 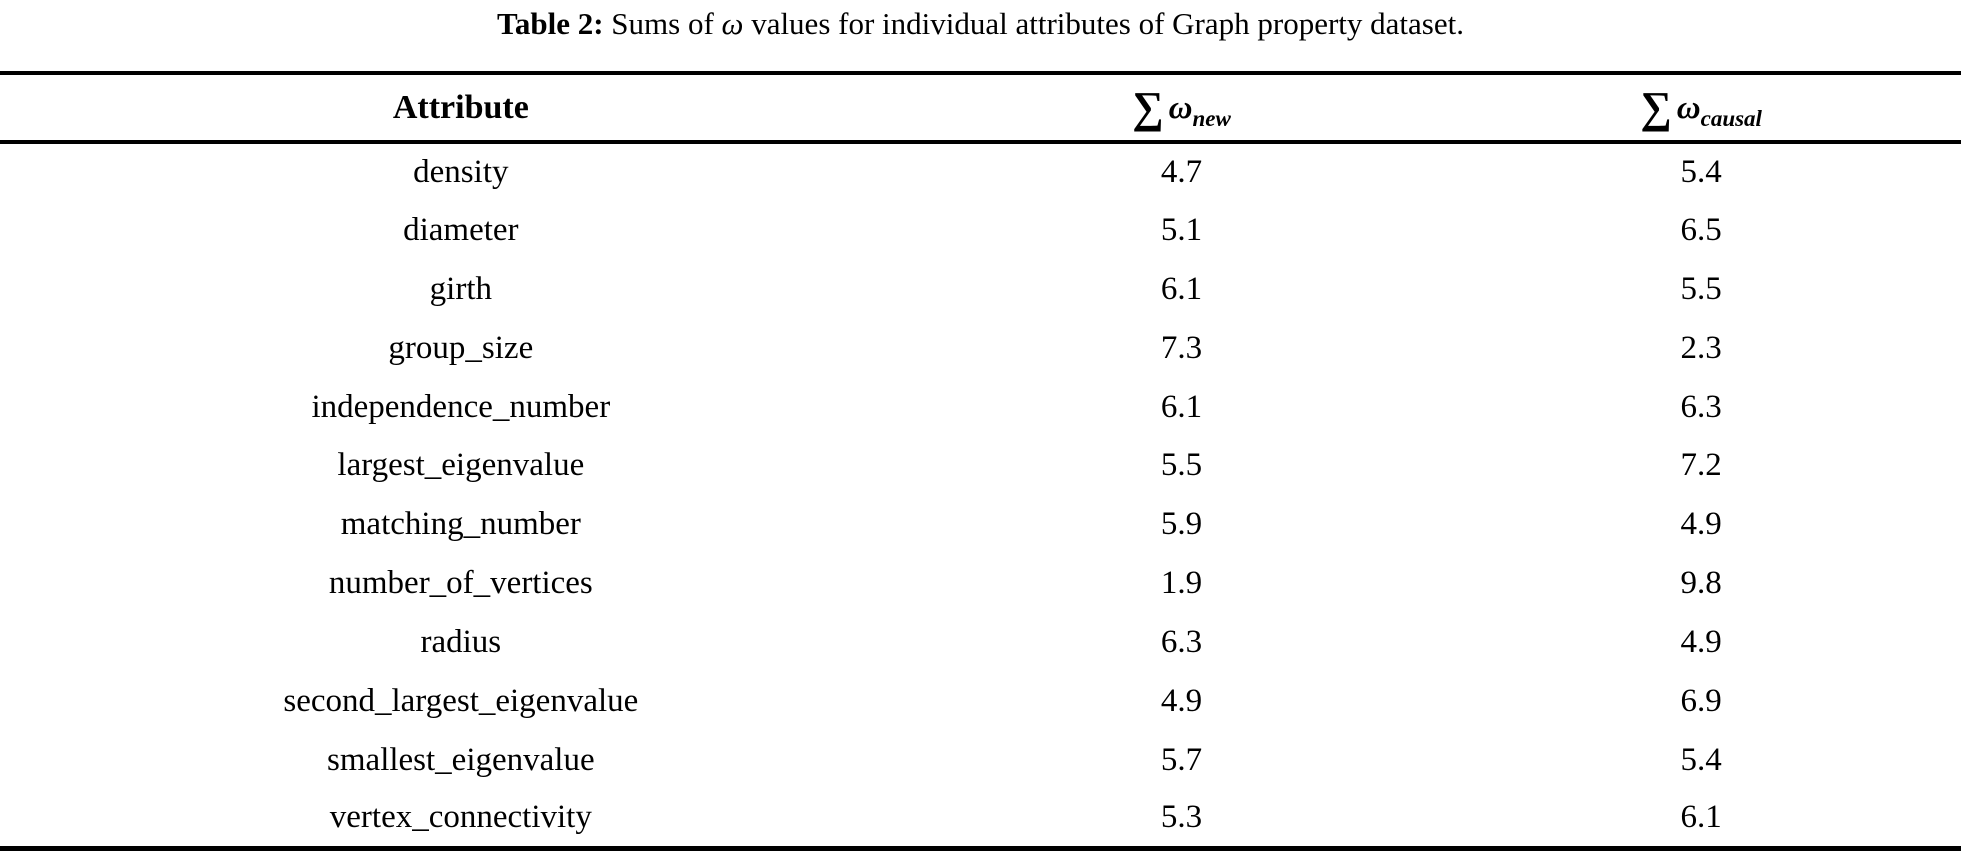 What do you see at coordinates (461, 759) in the screenshot?
I see `cell-attribute: smallest_eigenvalue` at bounding box center [461, 759].